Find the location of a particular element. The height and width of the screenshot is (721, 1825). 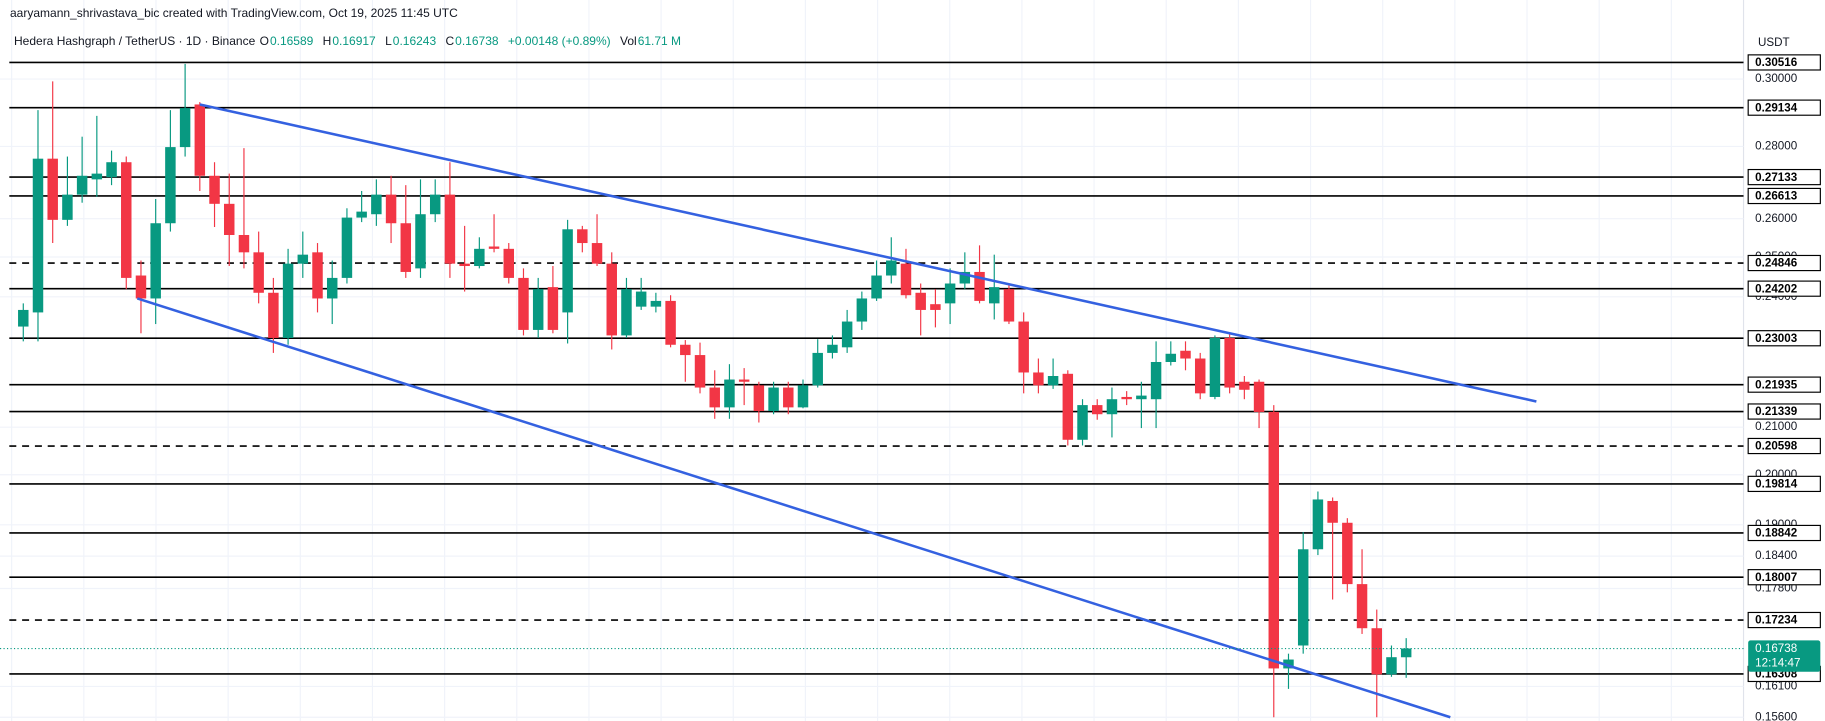

y-tick-label: 0.18400 is located at coordinates (1776, 555).